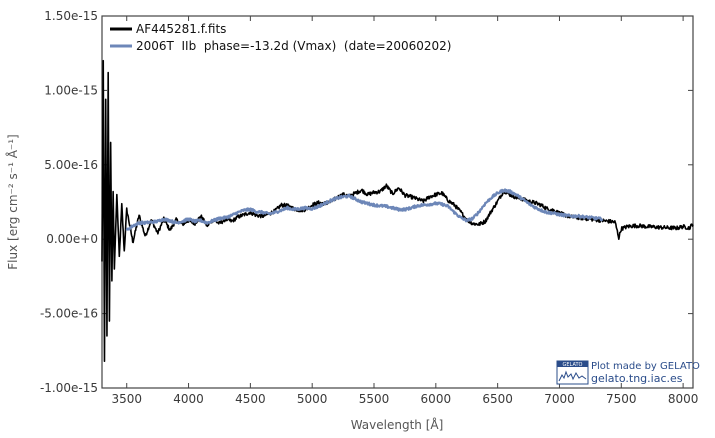 The width and height of the screenshot is (715, 438). I want to click on legend-label-0: AF445281.f.fits, so click(181, 29).